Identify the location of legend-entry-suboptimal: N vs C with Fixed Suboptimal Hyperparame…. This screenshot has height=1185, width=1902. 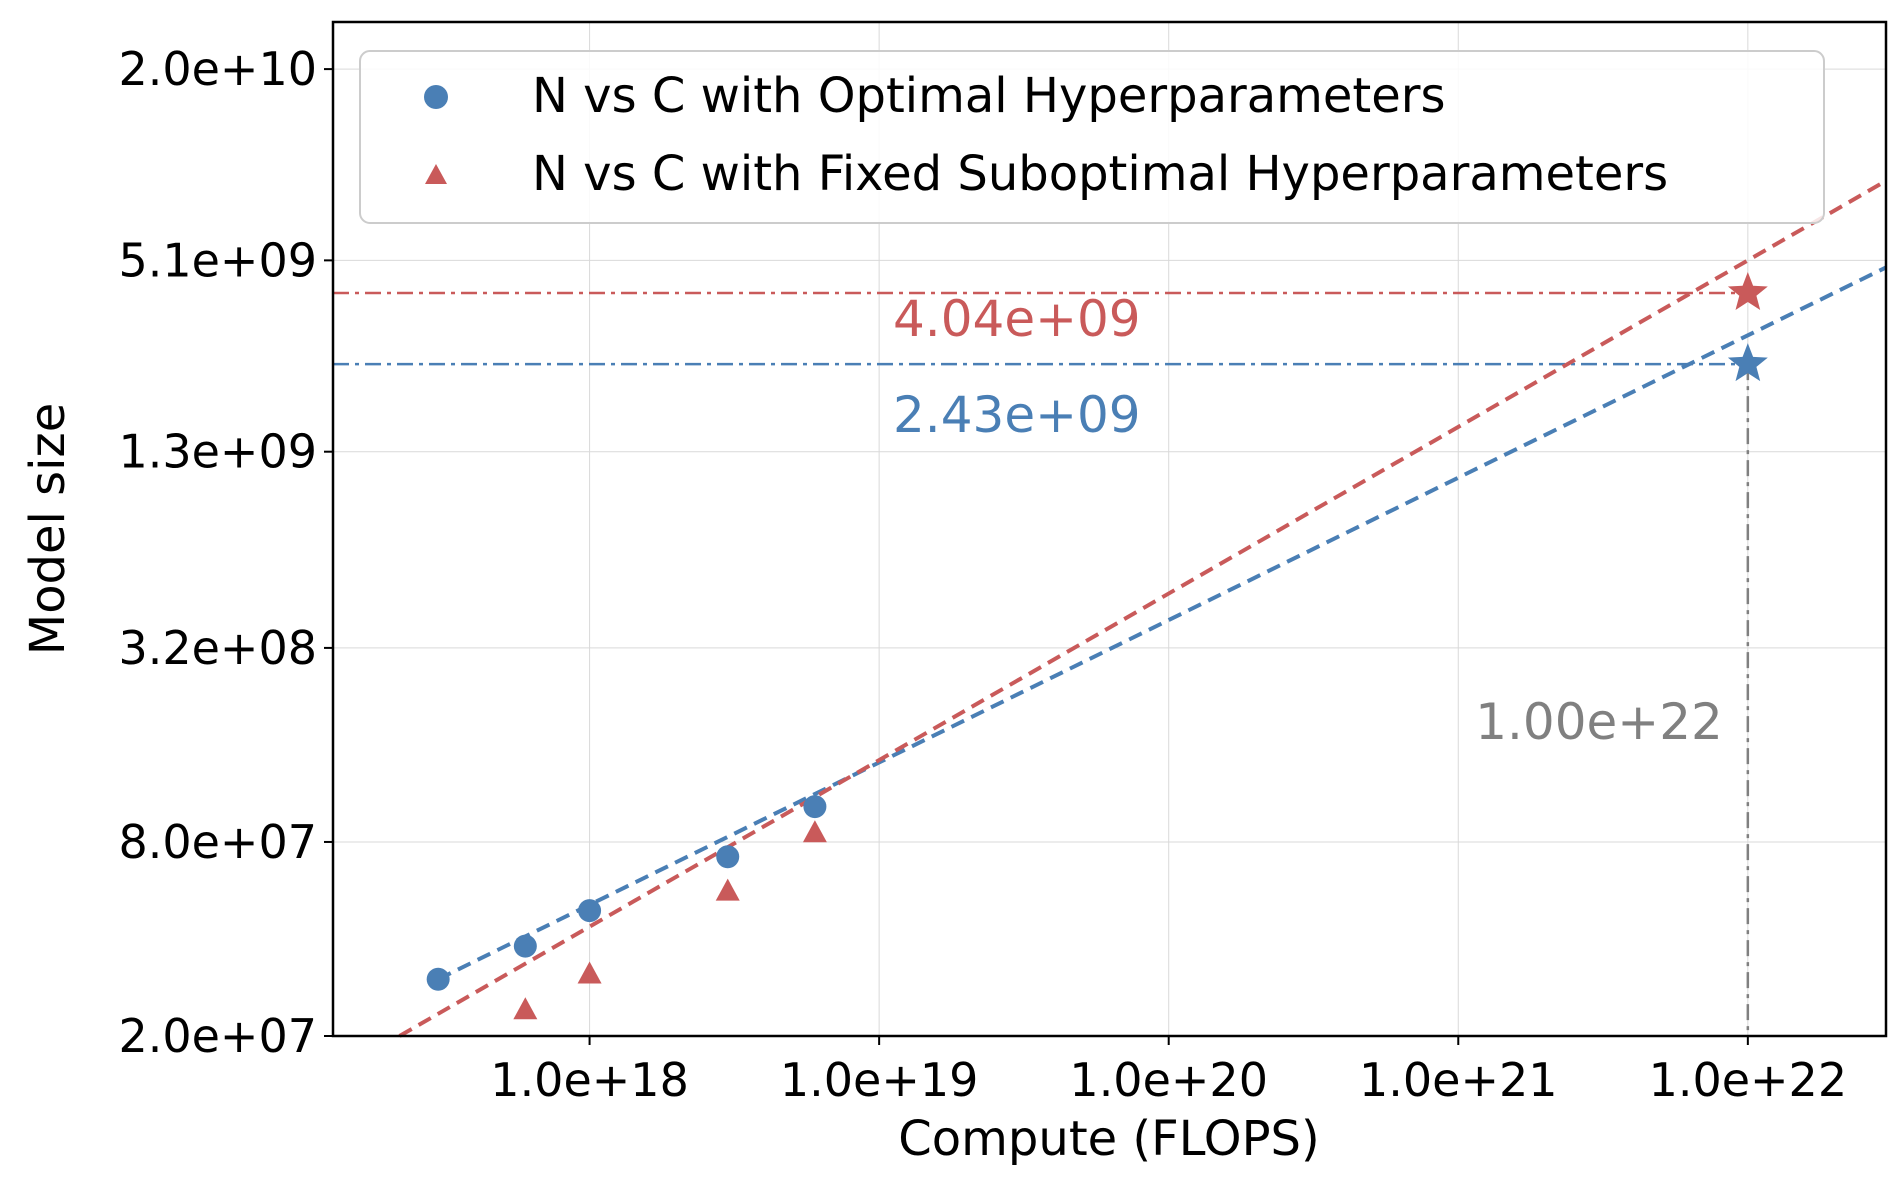
(1100, 174).